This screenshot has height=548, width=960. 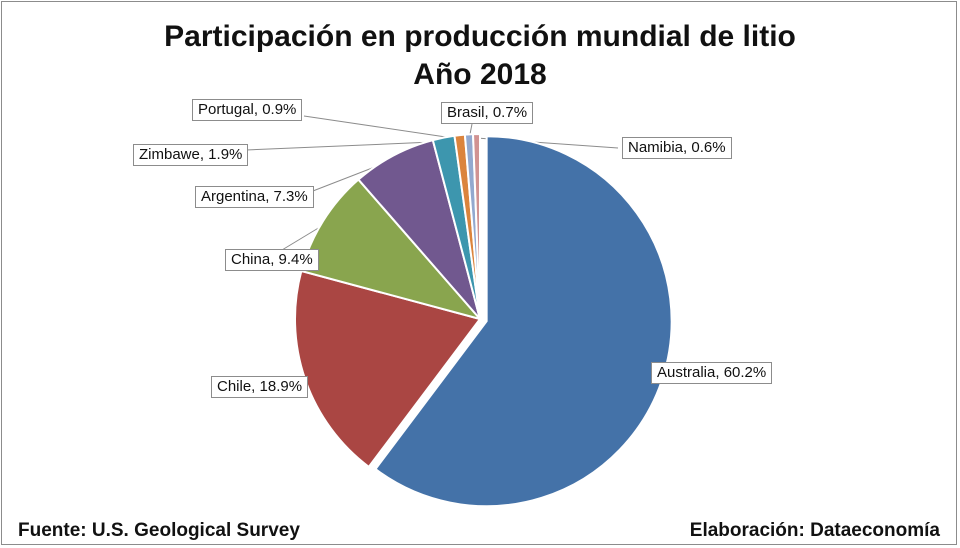 I want to click on data-label-portugal: Portugal, 0.9%, so click(x=247, y=110).